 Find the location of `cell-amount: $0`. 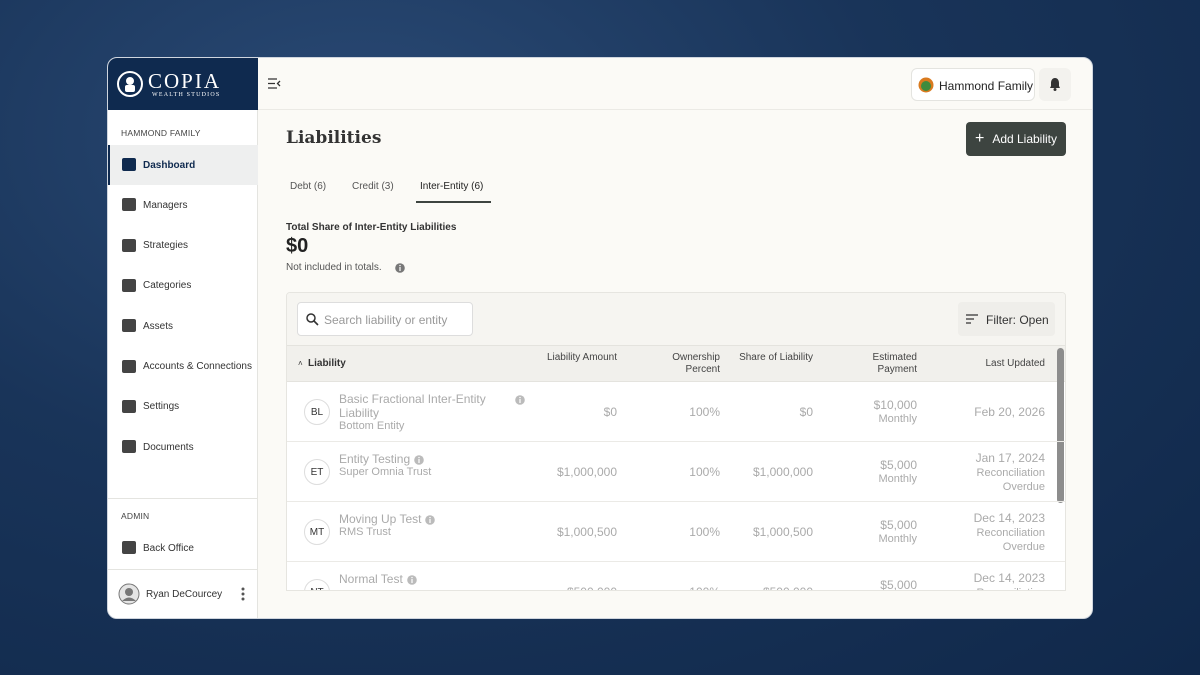

cell-amount: $0 is located at coordinates (610, 412).